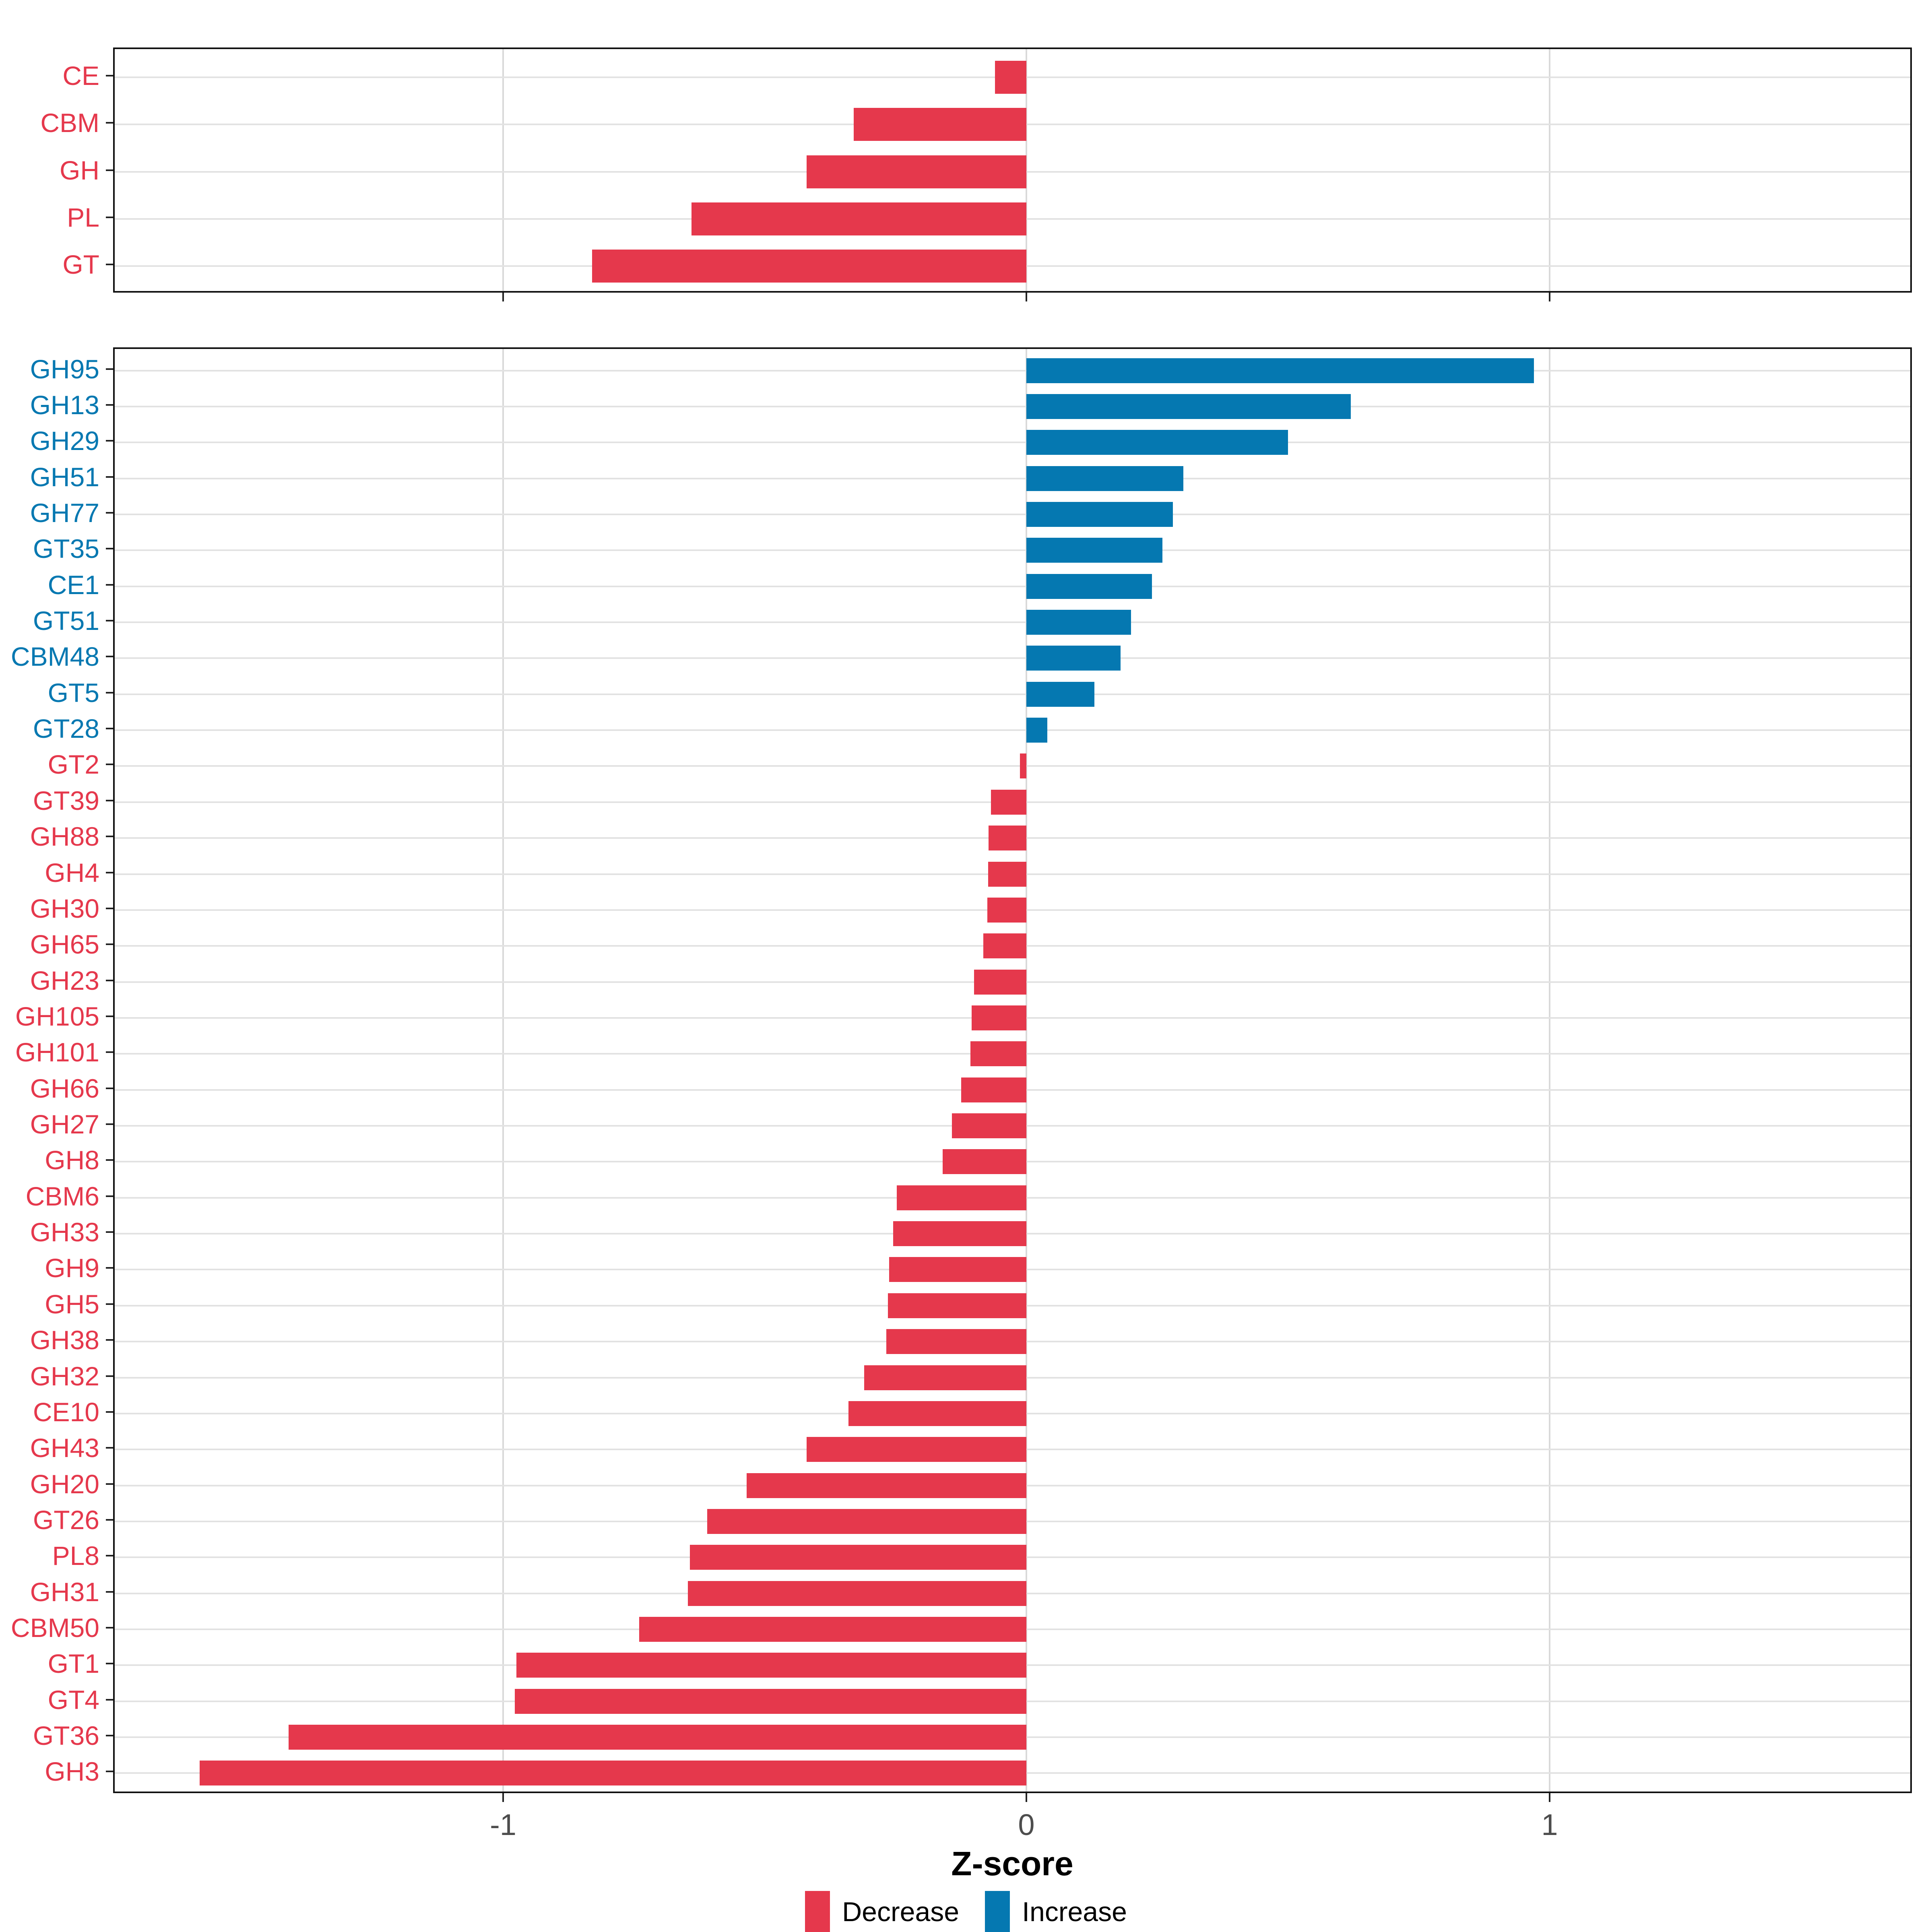 This screenshot has width=1932, height=1932. I want to click on bar-GH, so click(916, 171).